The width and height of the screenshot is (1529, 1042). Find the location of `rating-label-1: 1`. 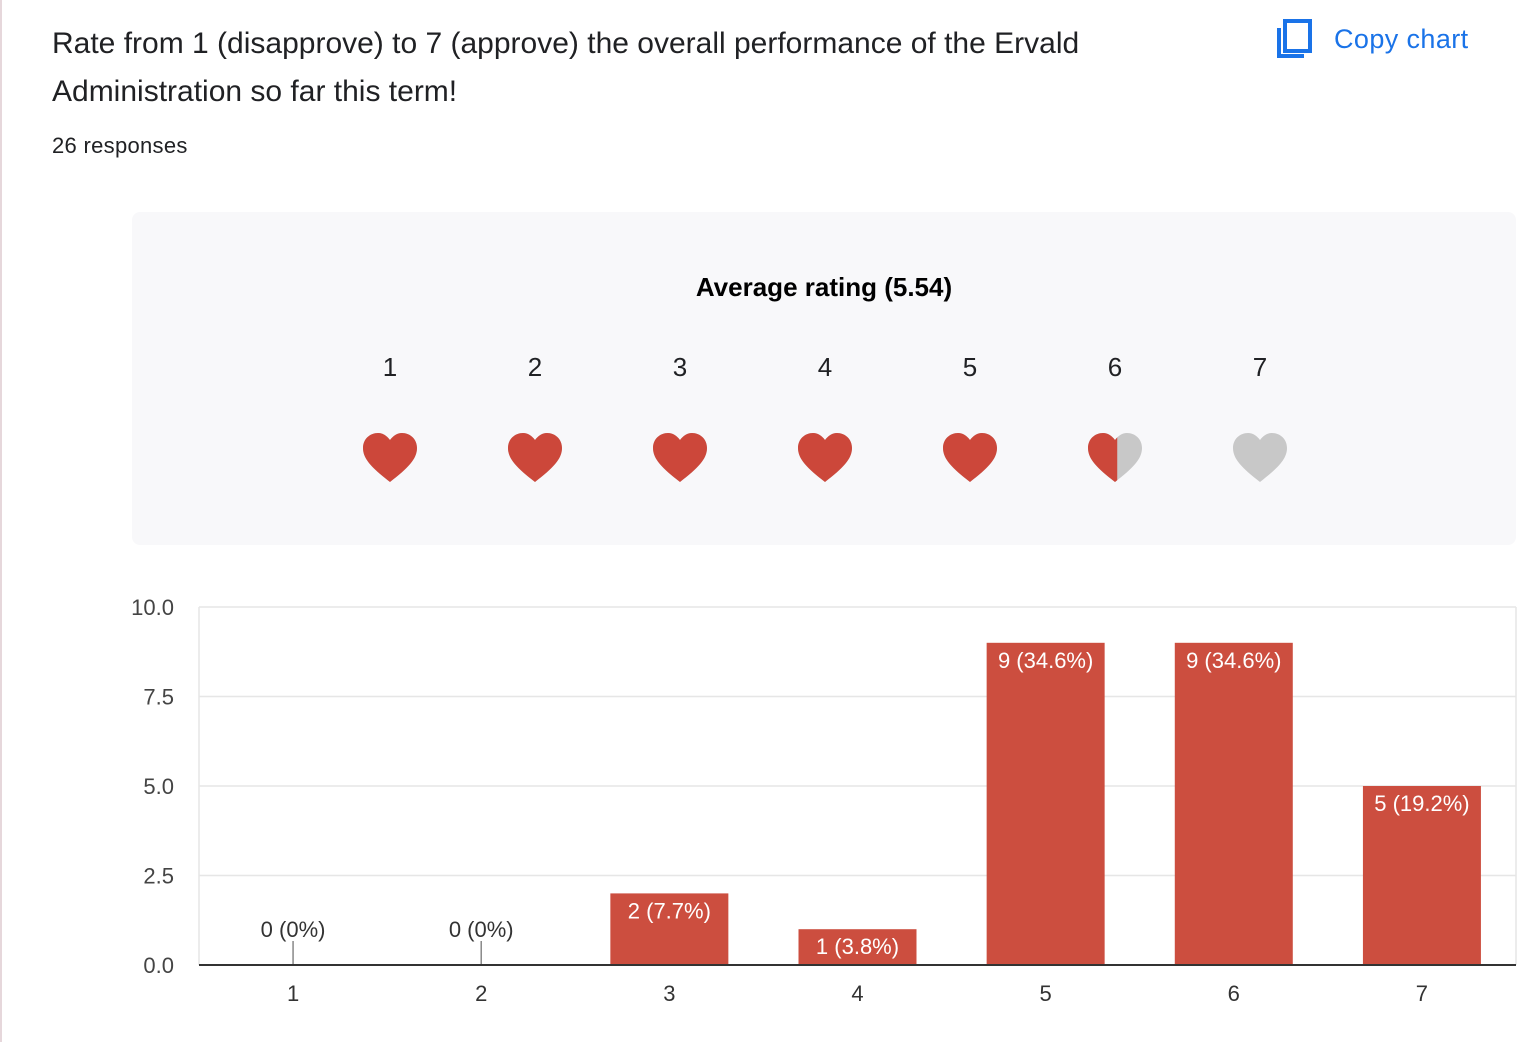

rating-label-1: 1 is located at coordinates (390, 367).